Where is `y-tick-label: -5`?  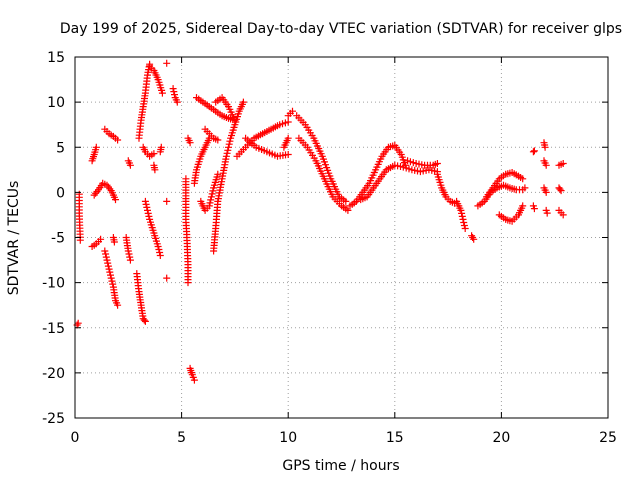 y-tick-label: -5 is located at coordinates (58, 239).